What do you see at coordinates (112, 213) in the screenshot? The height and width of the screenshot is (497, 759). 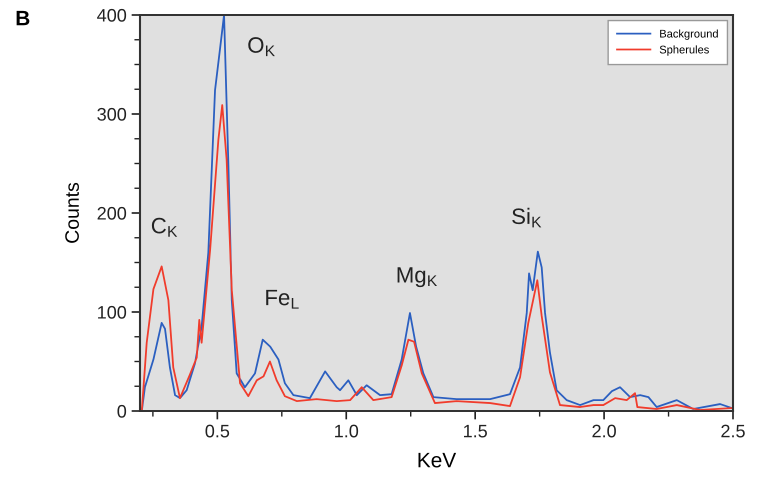 I see `y-tick-label: 200` at bounding box center [112, 213].